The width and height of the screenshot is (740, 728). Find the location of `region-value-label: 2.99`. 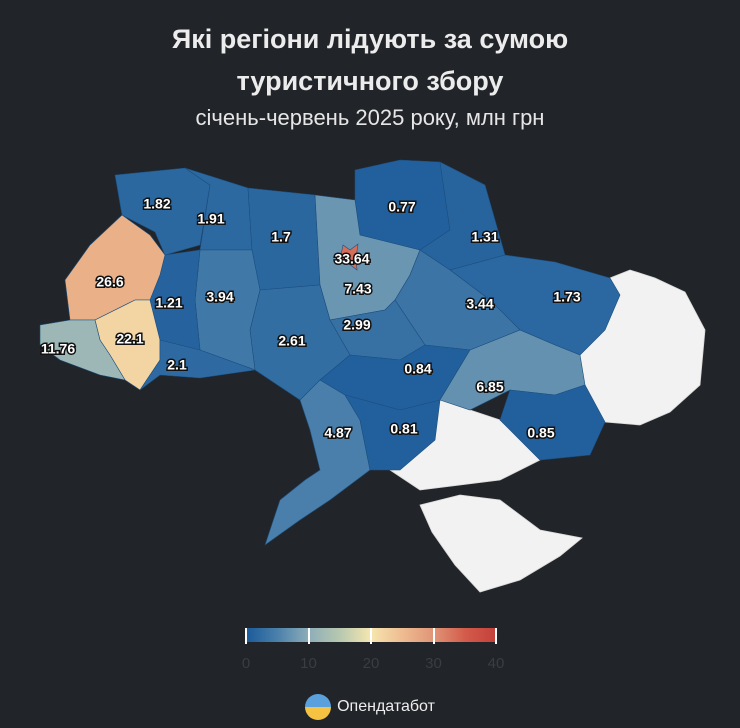

region-value-label: 2.99 is located at coordinates (356, 325).